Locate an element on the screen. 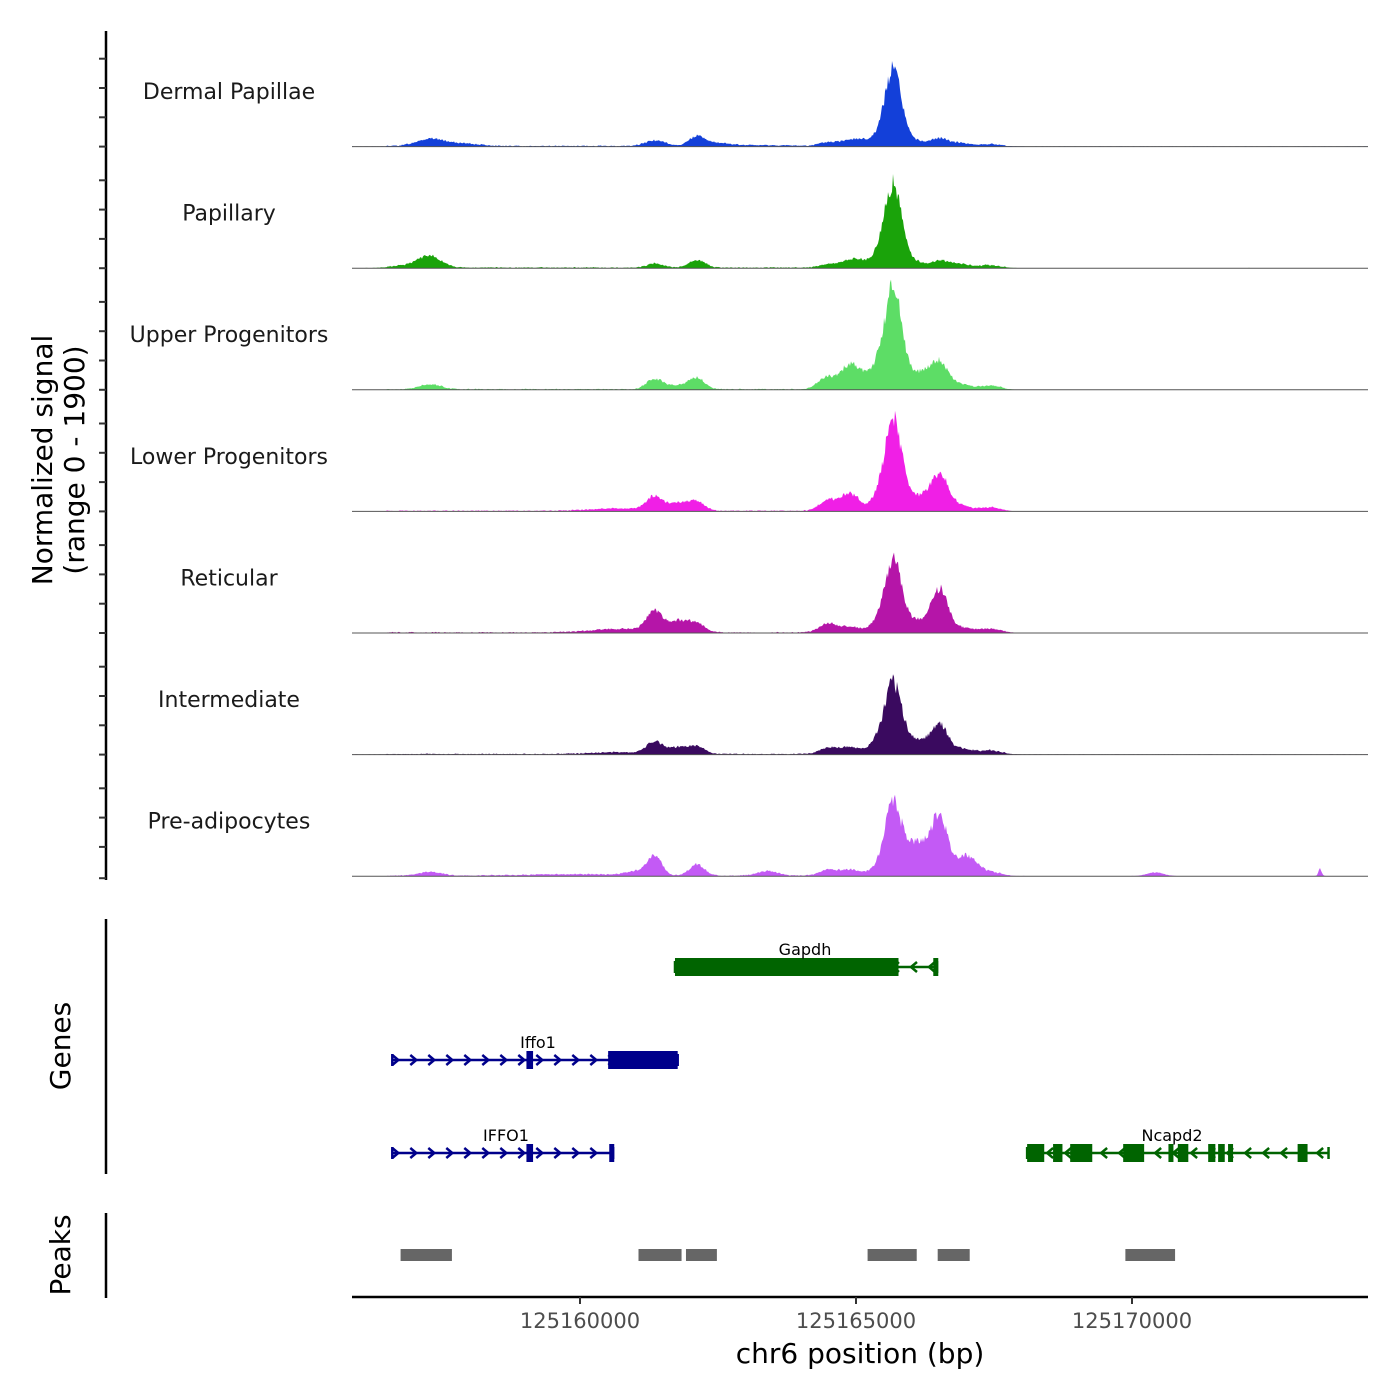  genes-panel-title: Genes is located at coordinates (60, 1046).